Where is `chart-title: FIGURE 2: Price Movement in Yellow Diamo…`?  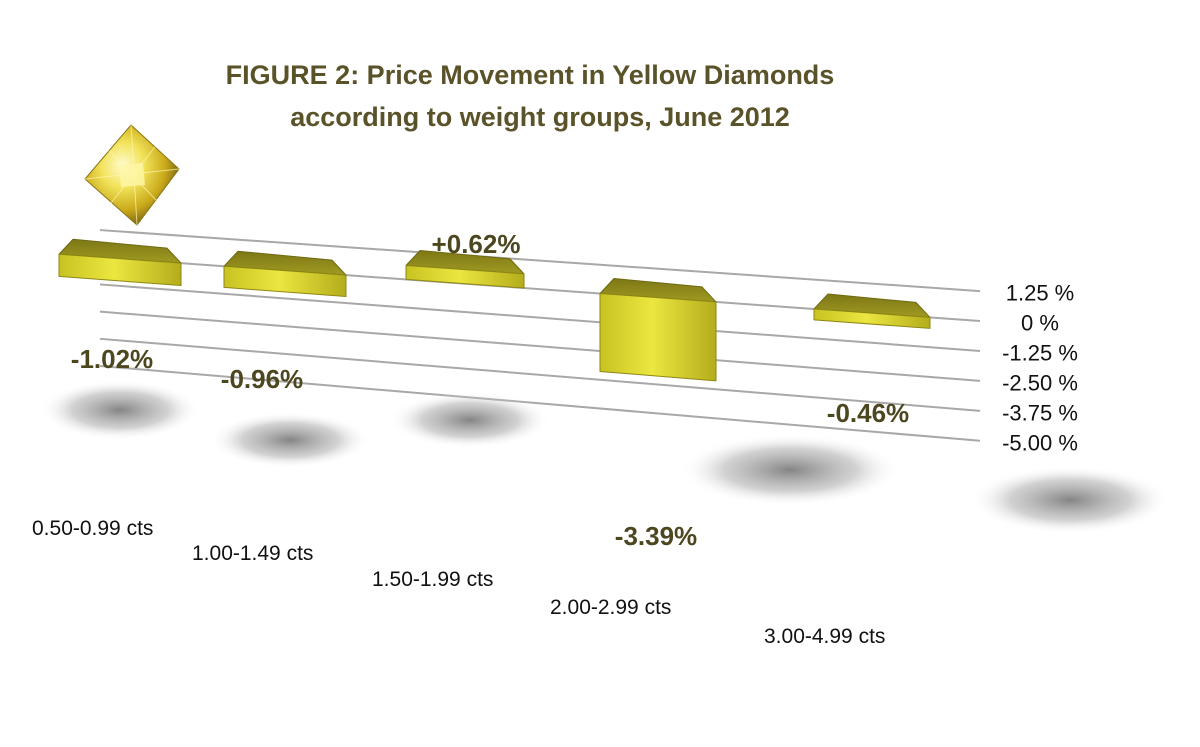 chart-title: FIGURE 2: Price Movement in Yellow Diamo… is located at coordinates (530, 75).